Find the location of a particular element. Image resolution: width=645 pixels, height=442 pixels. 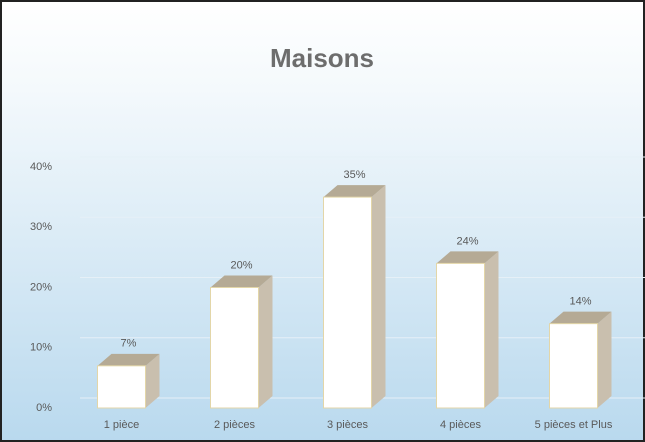

value-label: 14% is located at coordinates (580, 302).